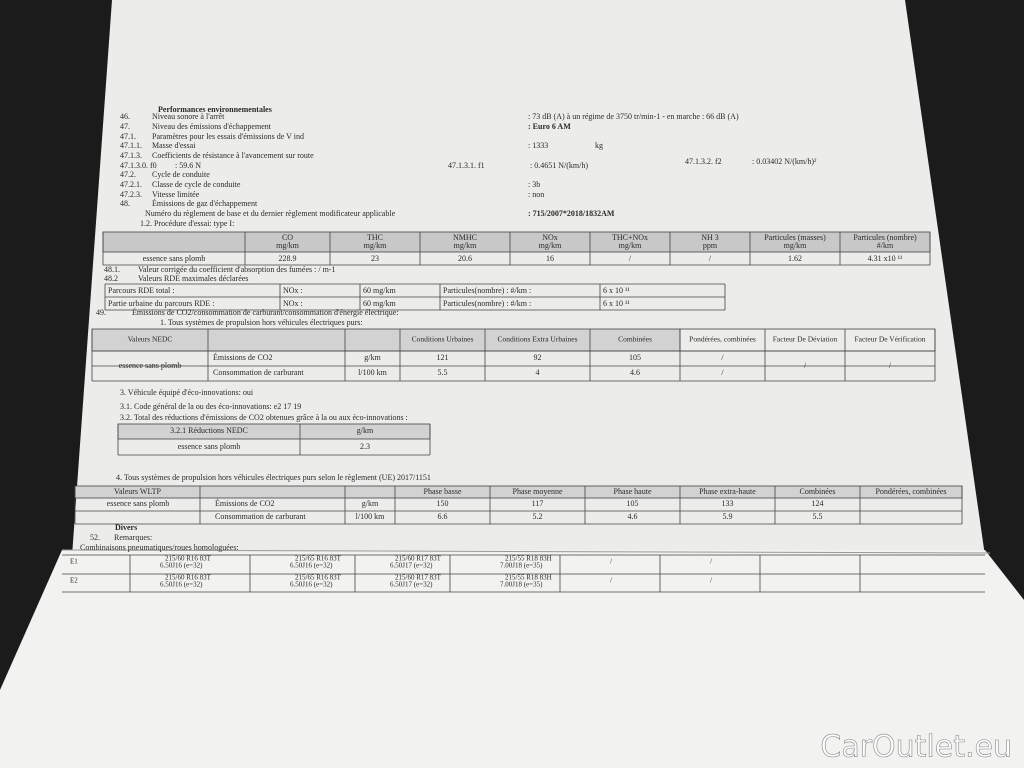 Image resolution: width=1024 pixels, height=768 pixels. What do you see at coordinates (549, 126) in the screenshot?
I see `item-value: : Euro 6 AM` at bounding box center [549, 126].